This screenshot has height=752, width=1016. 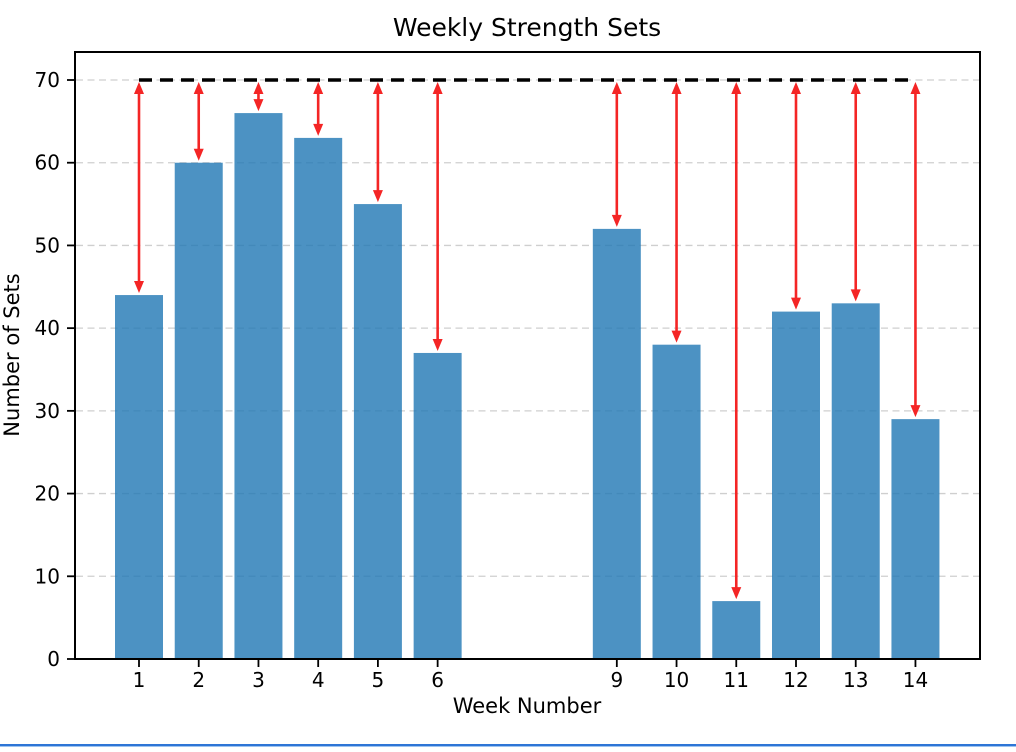 What do you see at coordinates (12, 354) in the screenshot?
I see `y-axis-label: Number of Sets` at bounding box center [12, 354].